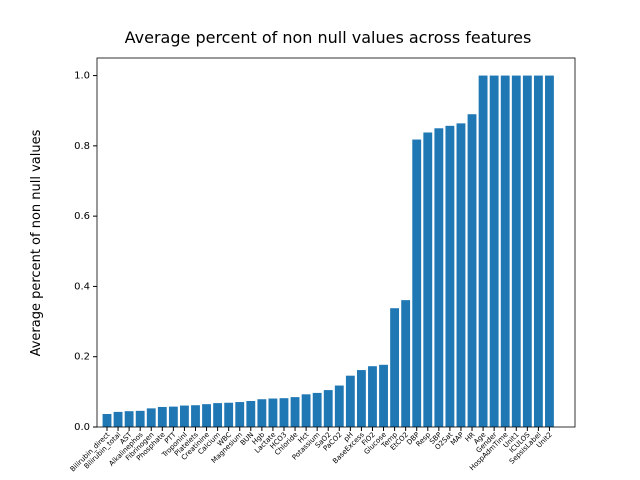 The width and height of the screenshot is (640, 480). Describe the element at coordinates (82, 357) in the screenshot. I see `y-tick-label: 0.2` at that location.